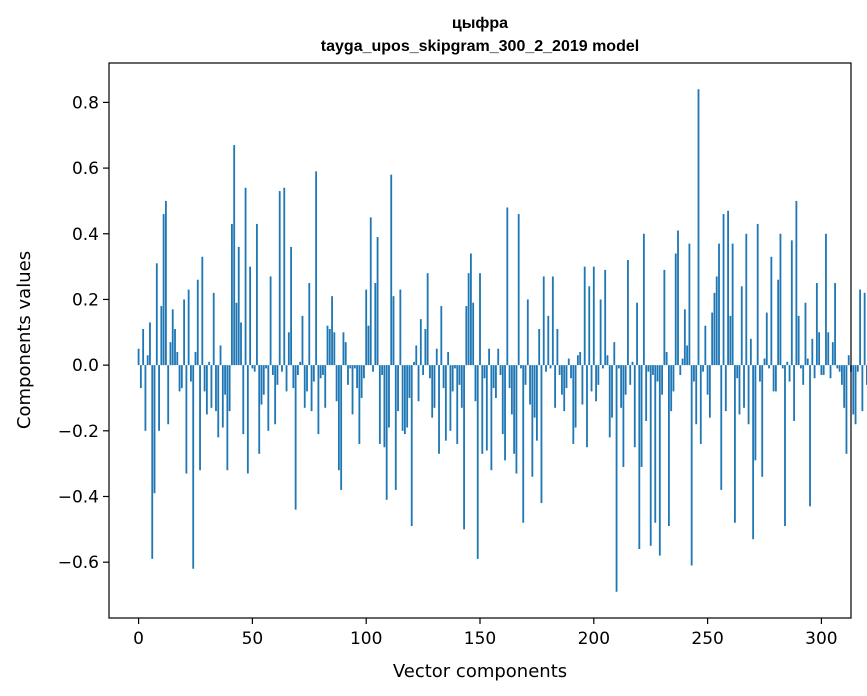  What do you see at coordinates (253, 639) in the screenshot?
I see `x-tick-label: 50` at bounding box center [253, 639].